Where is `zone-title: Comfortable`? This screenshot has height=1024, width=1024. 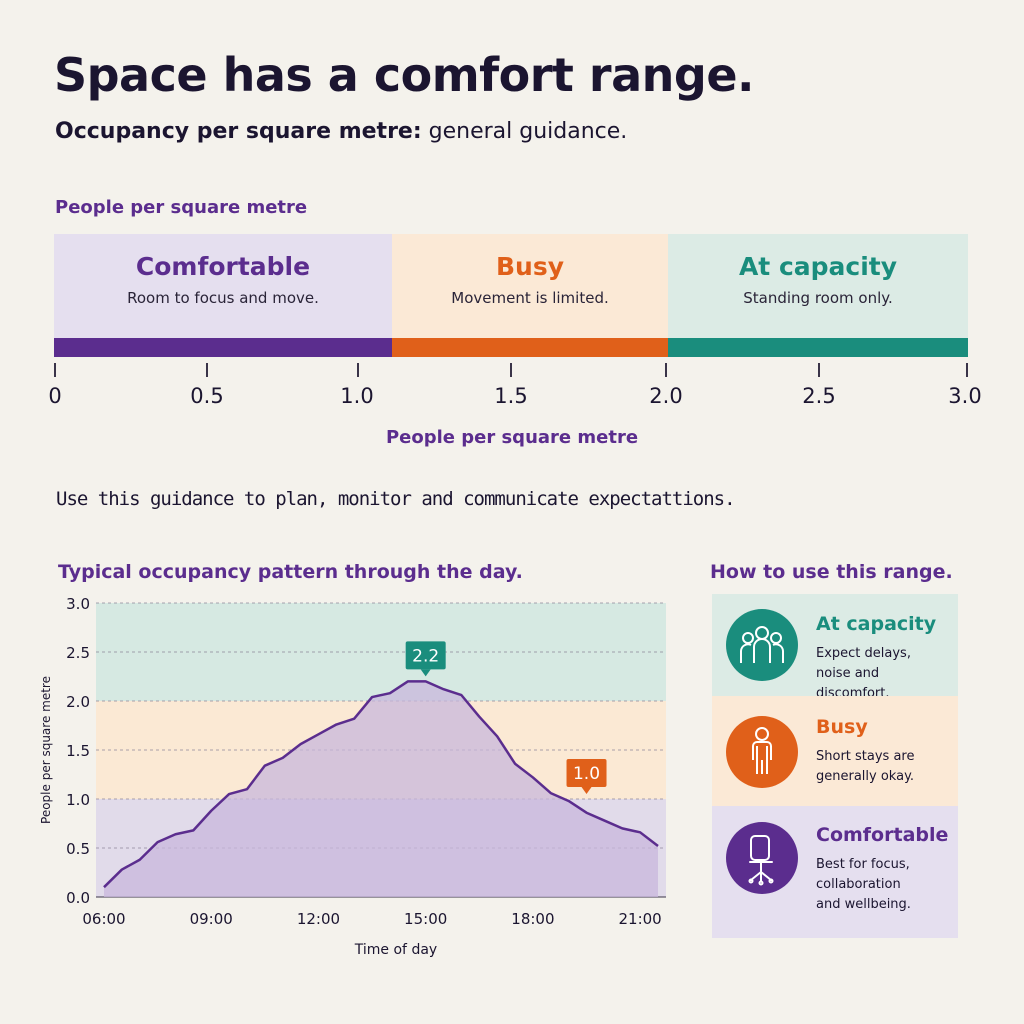
zone-title: Comfortable is located at coordinates (223, 266).